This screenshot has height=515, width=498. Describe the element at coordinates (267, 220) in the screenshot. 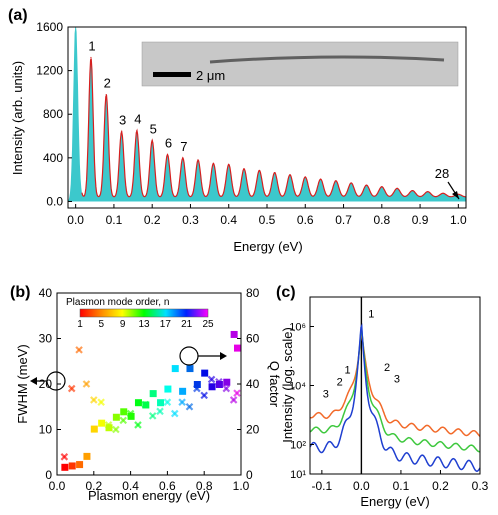

I see `panel-a-xtick-label: 0.5` at that location.